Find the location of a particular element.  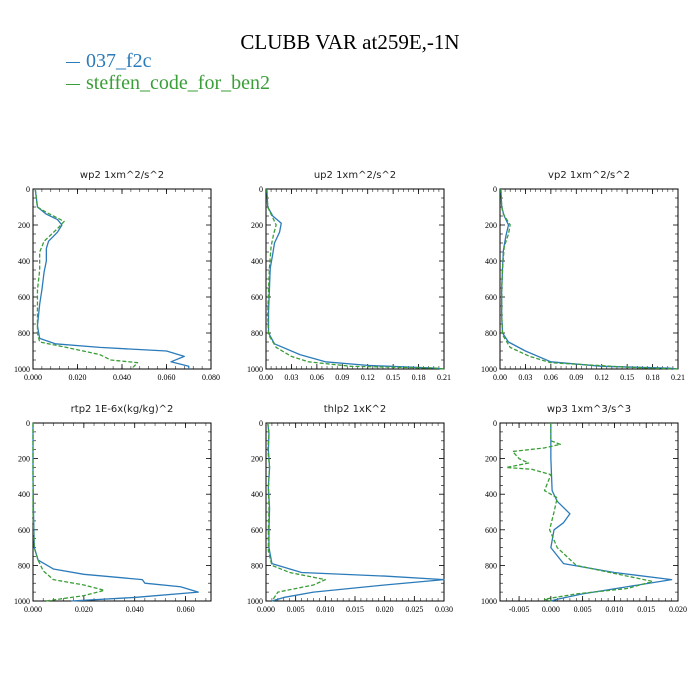

x-tick-label-0-2: 0.040 is located at coordinates (122, 377).